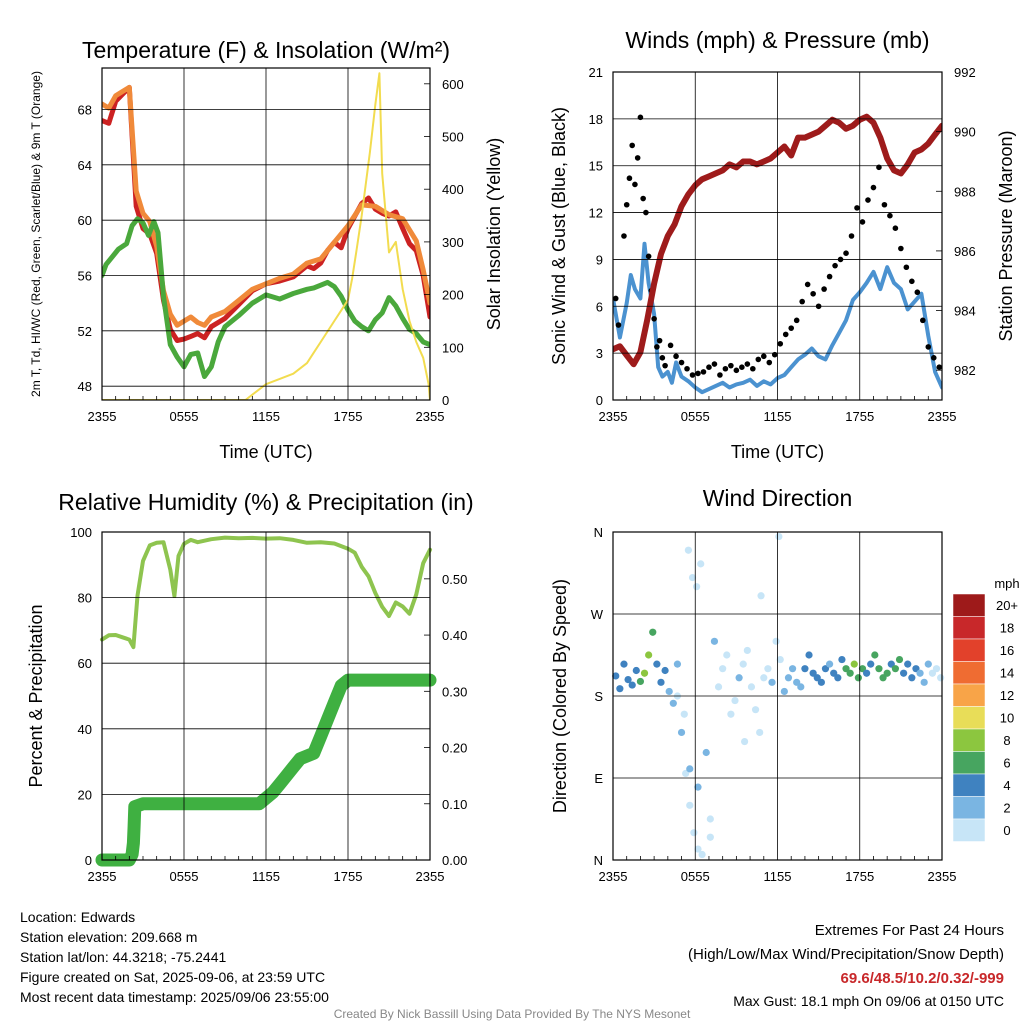 This screenshot has height=1024, width=1024. What do you see at coordinates (965, 72) in the screenshot?
I see `y2-tick-label: 992` at bounding box center [965, 72].